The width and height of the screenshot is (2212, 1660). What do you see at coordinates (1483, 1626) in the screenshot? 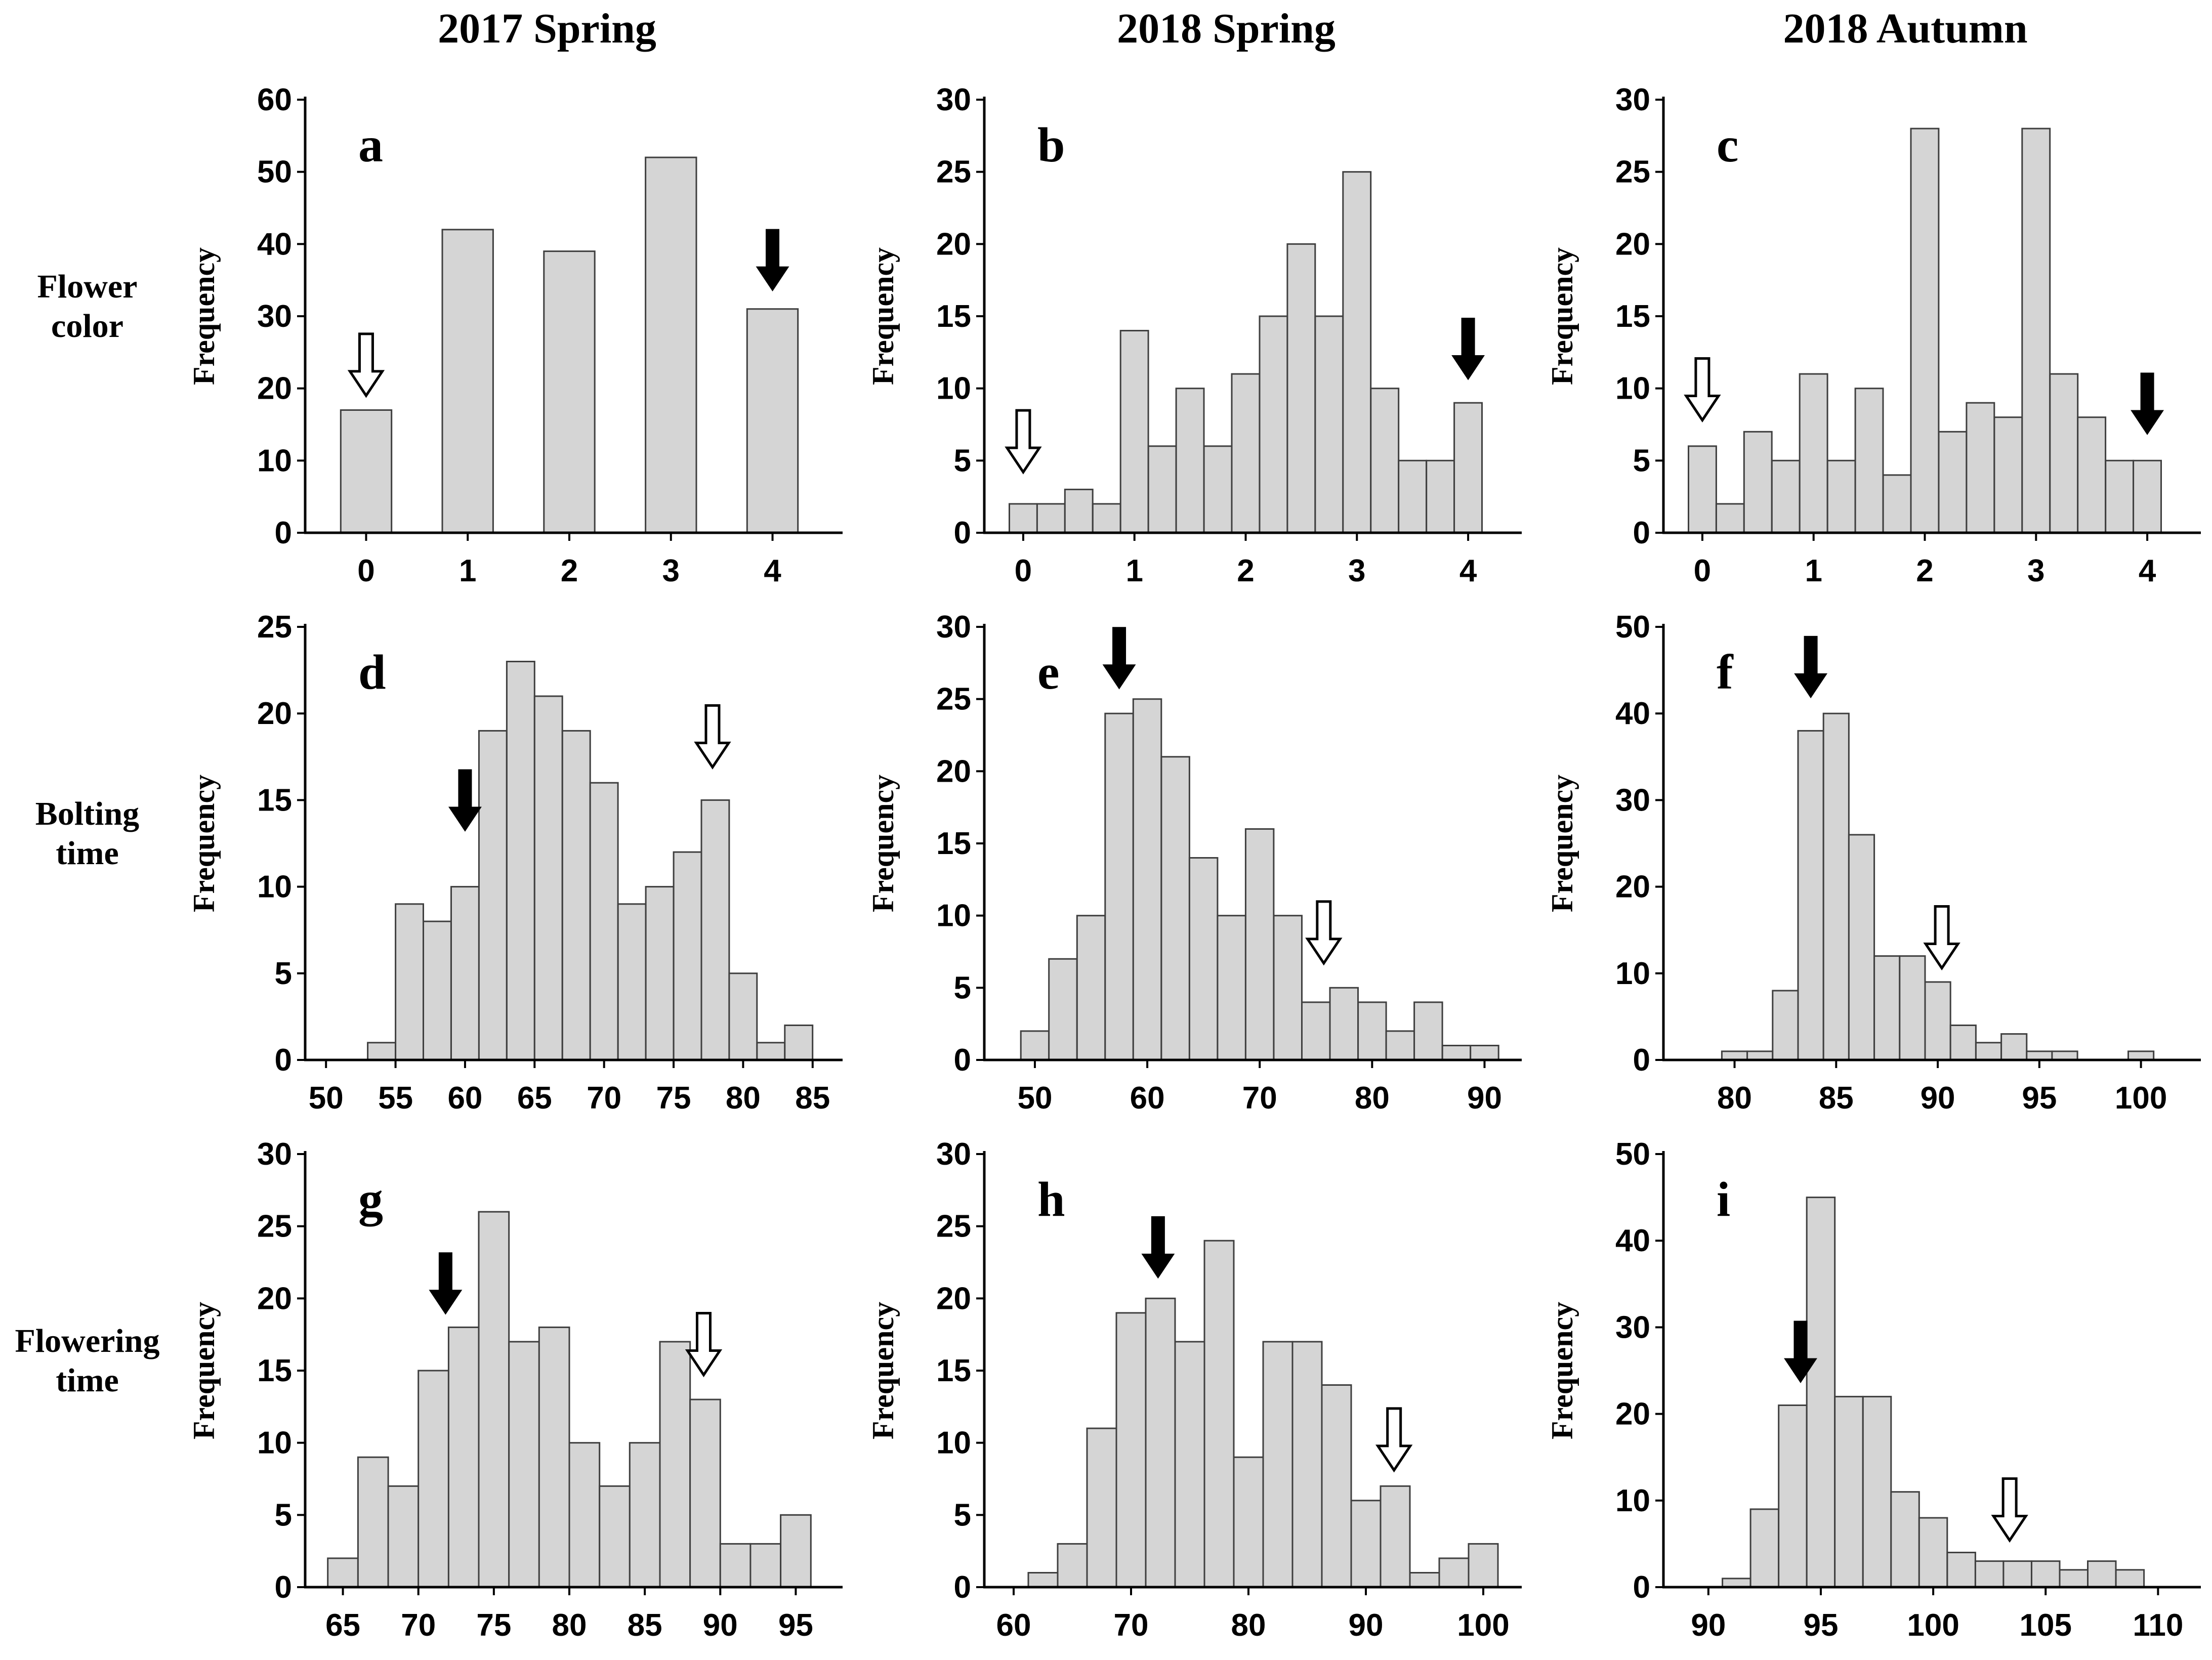
I see `x-tick-label: 100` at bounding box center [1483, 1626].